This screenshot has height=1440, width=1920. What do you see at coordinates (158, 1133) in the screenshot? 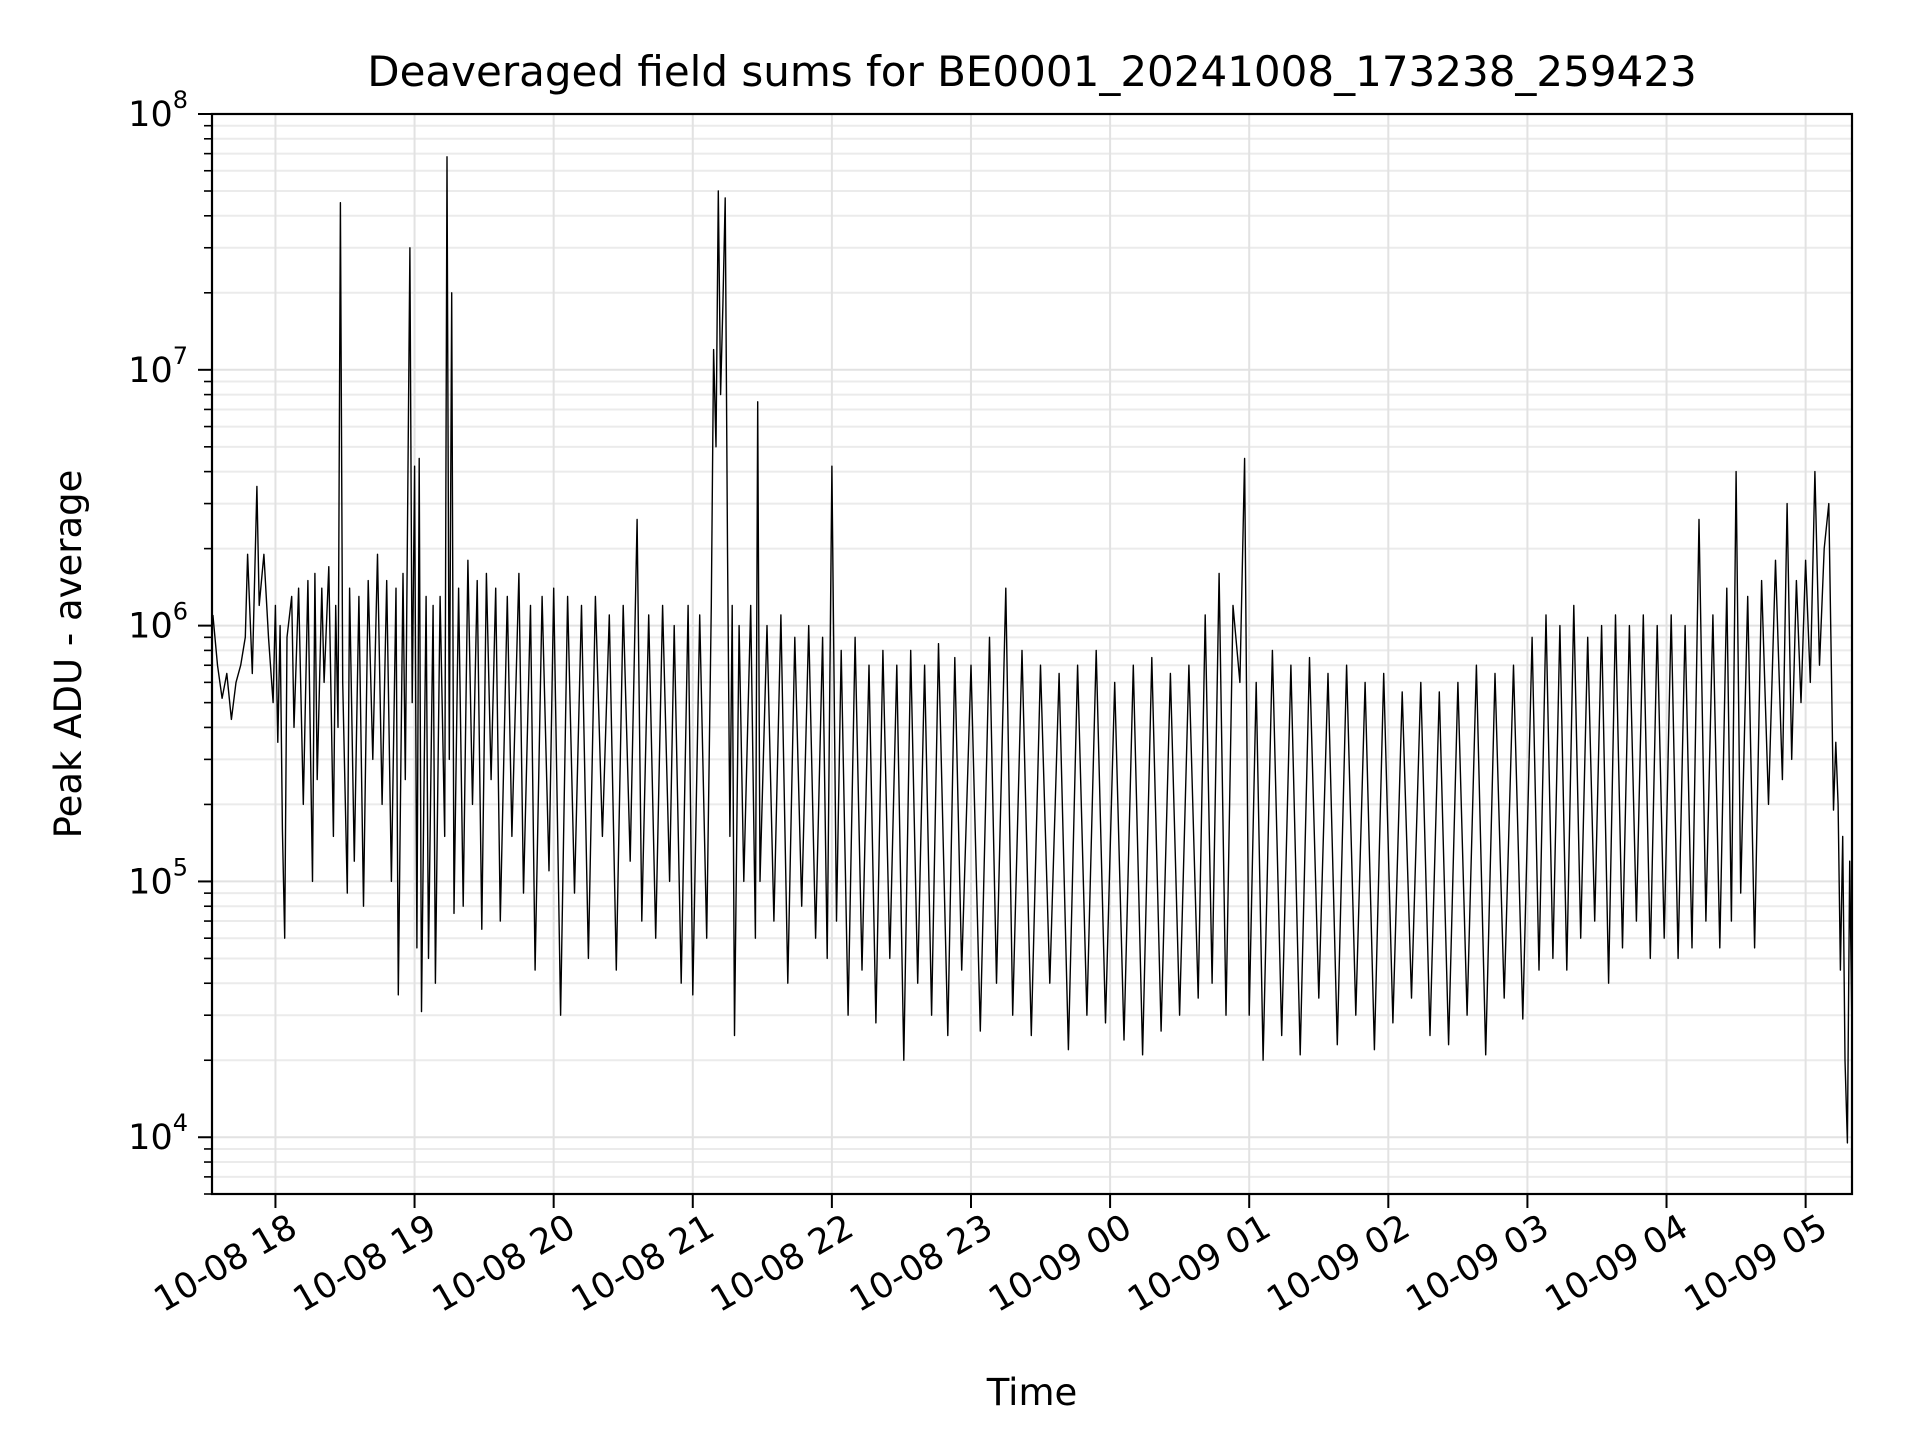
I see `y-tick-label: 10⁴` at bounding box center [158, 1133].